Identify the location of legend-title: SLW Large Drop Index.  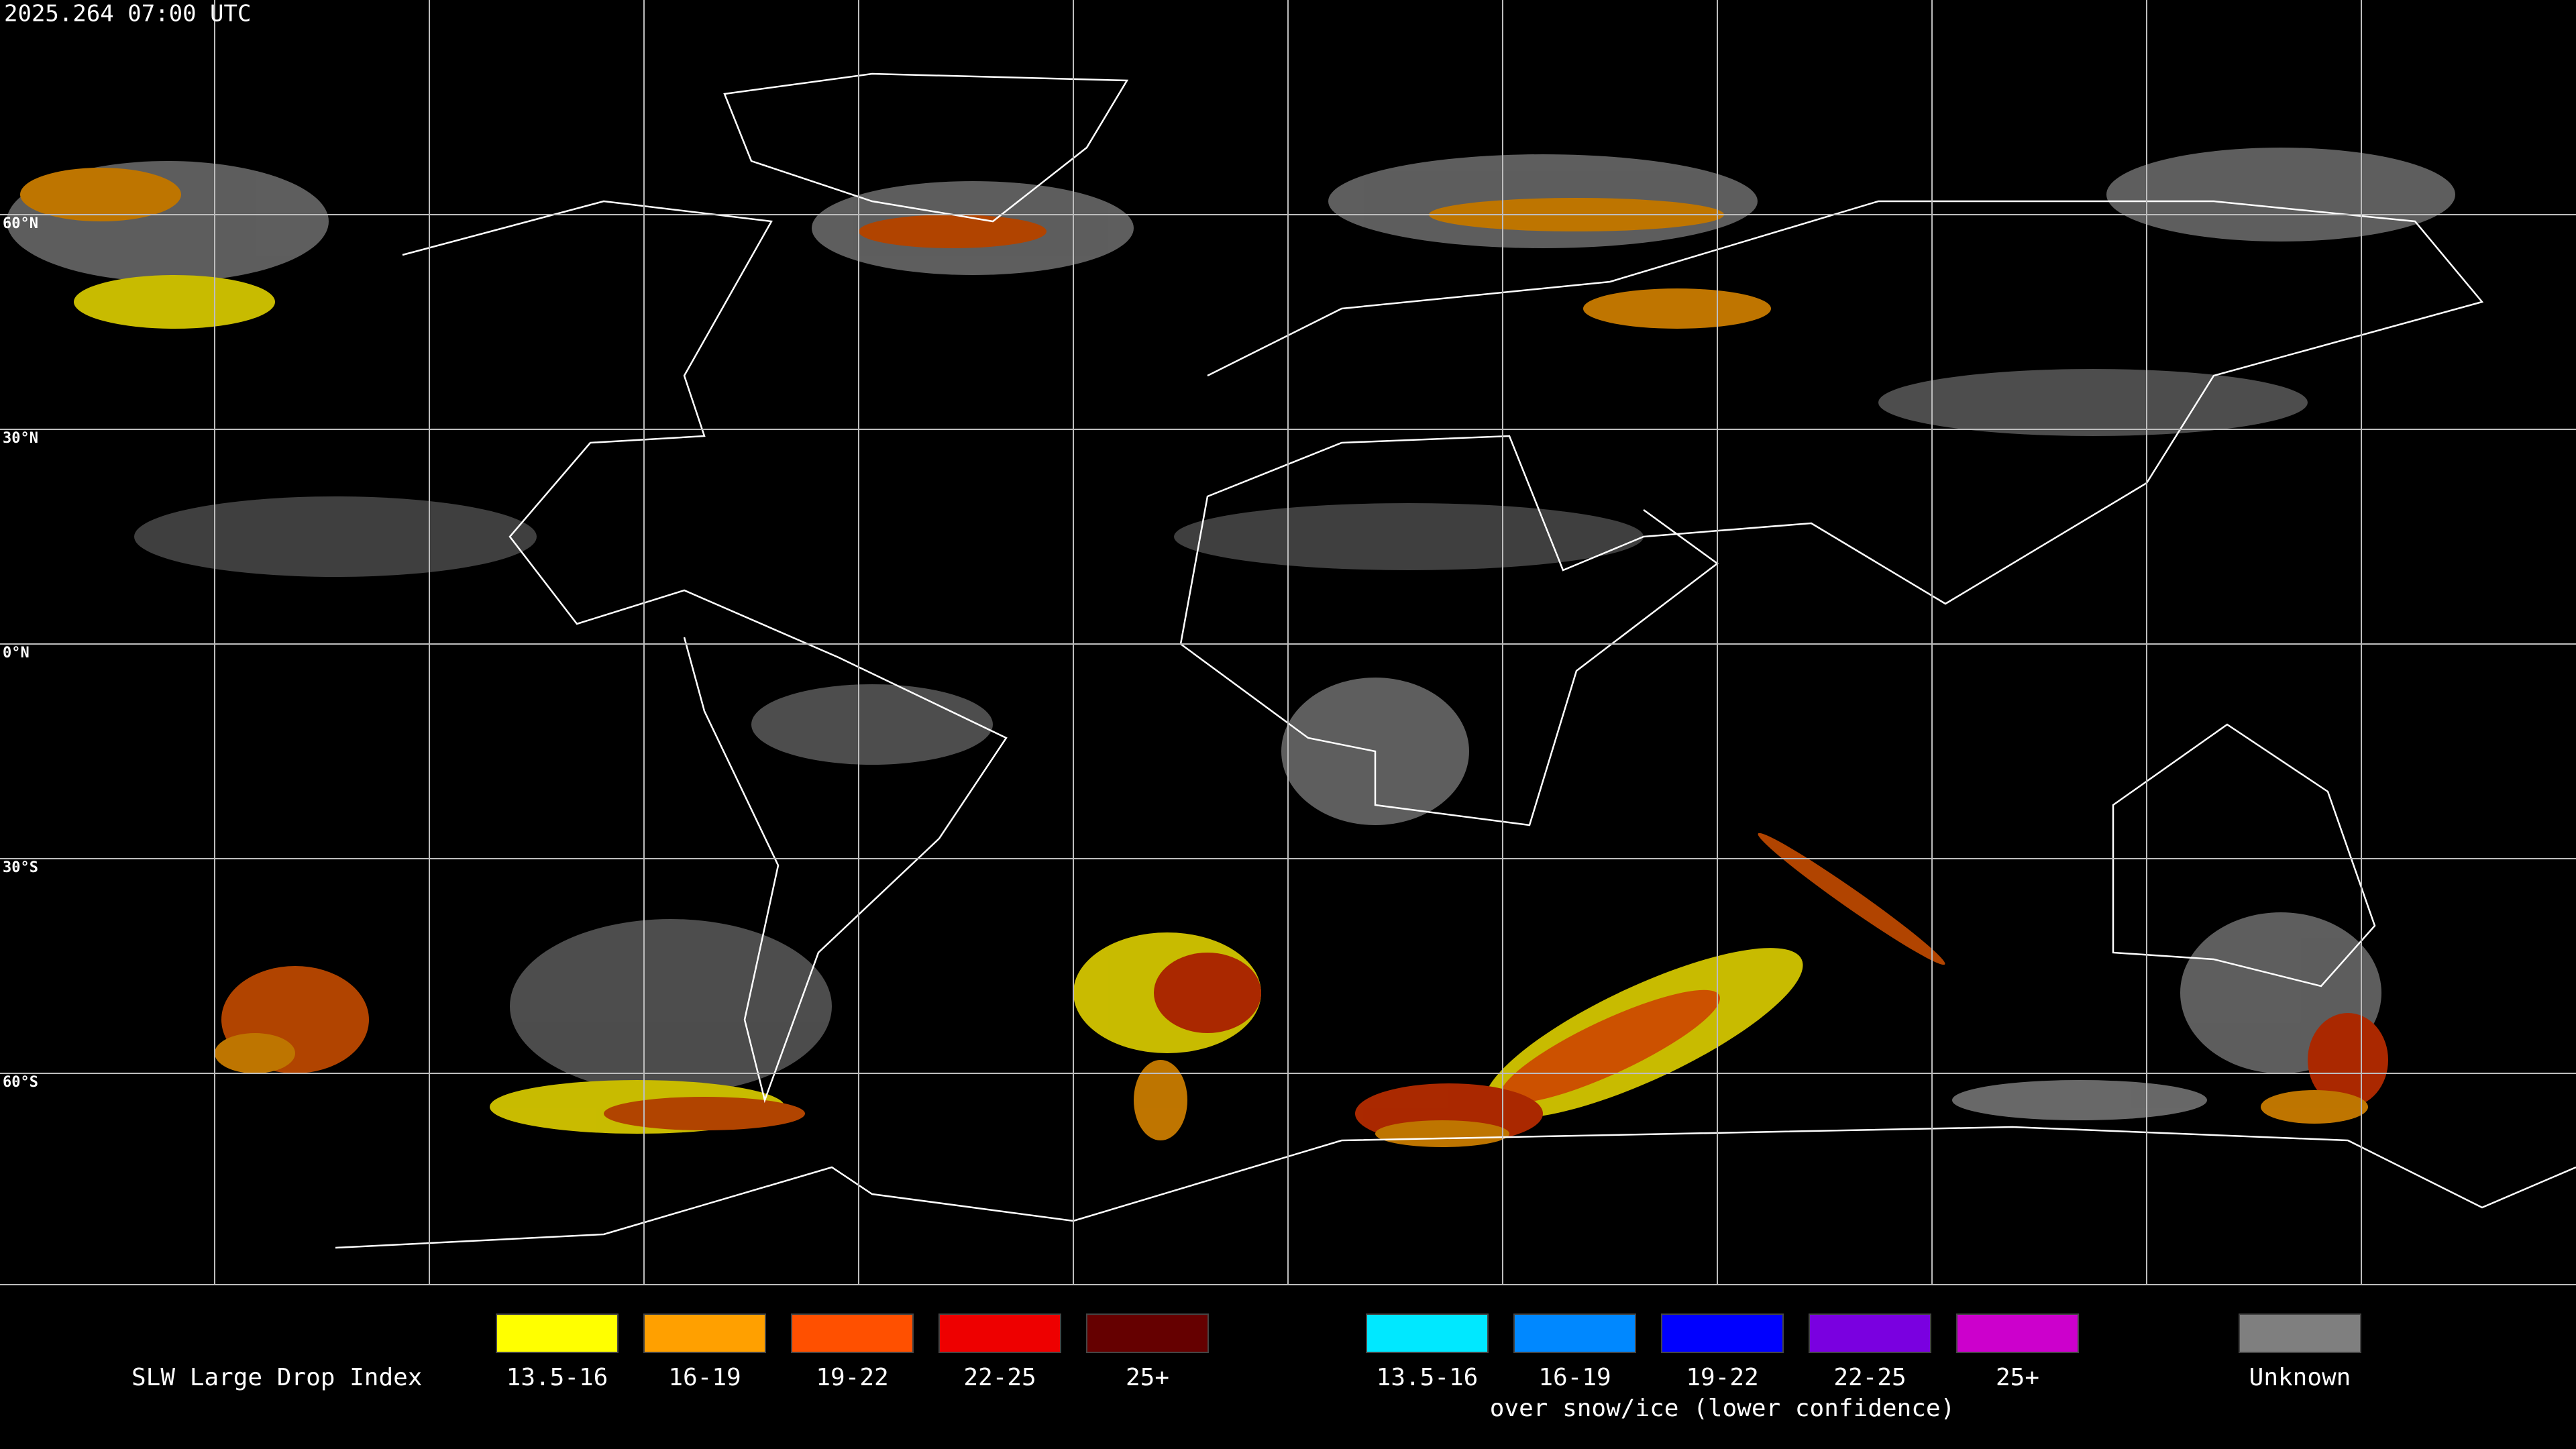
(276, 1377).